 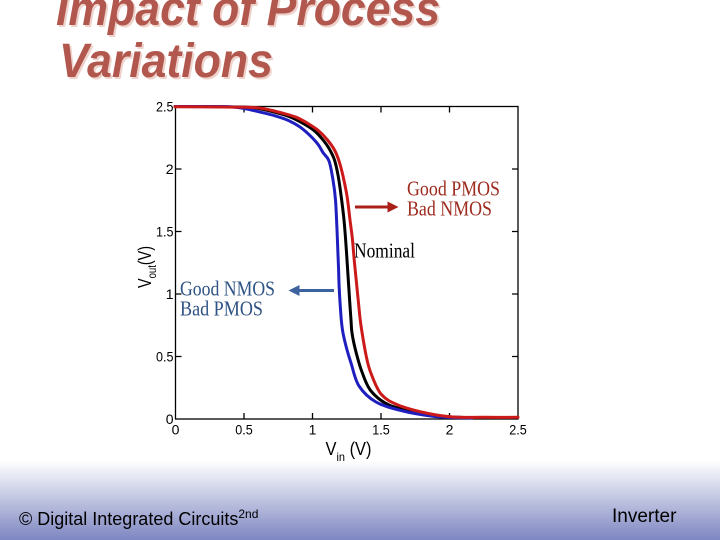 What do you see at coordinates (453, 189) in the screenshot?
I see `svg-text: Good PMOS` at bounding box center [453, 189].